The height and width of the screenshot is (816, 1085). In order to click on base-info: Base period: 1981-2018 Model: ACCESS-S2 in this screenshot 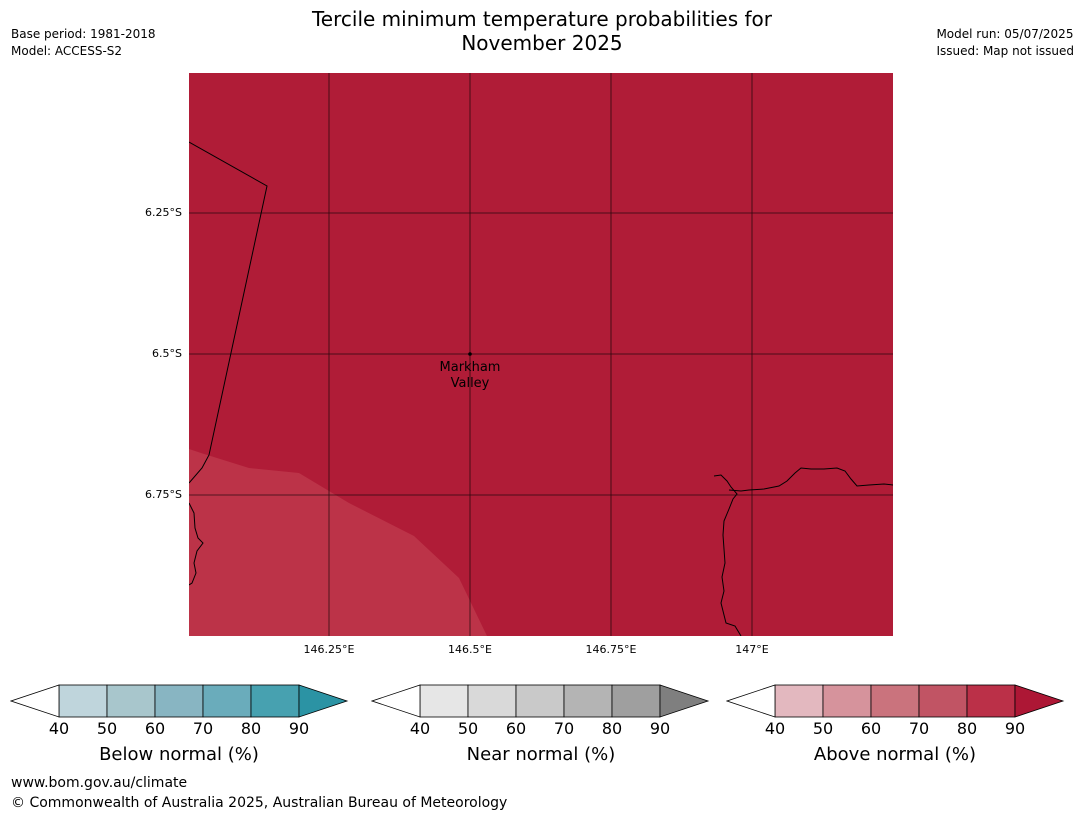, I will do `click(83, 43)`.